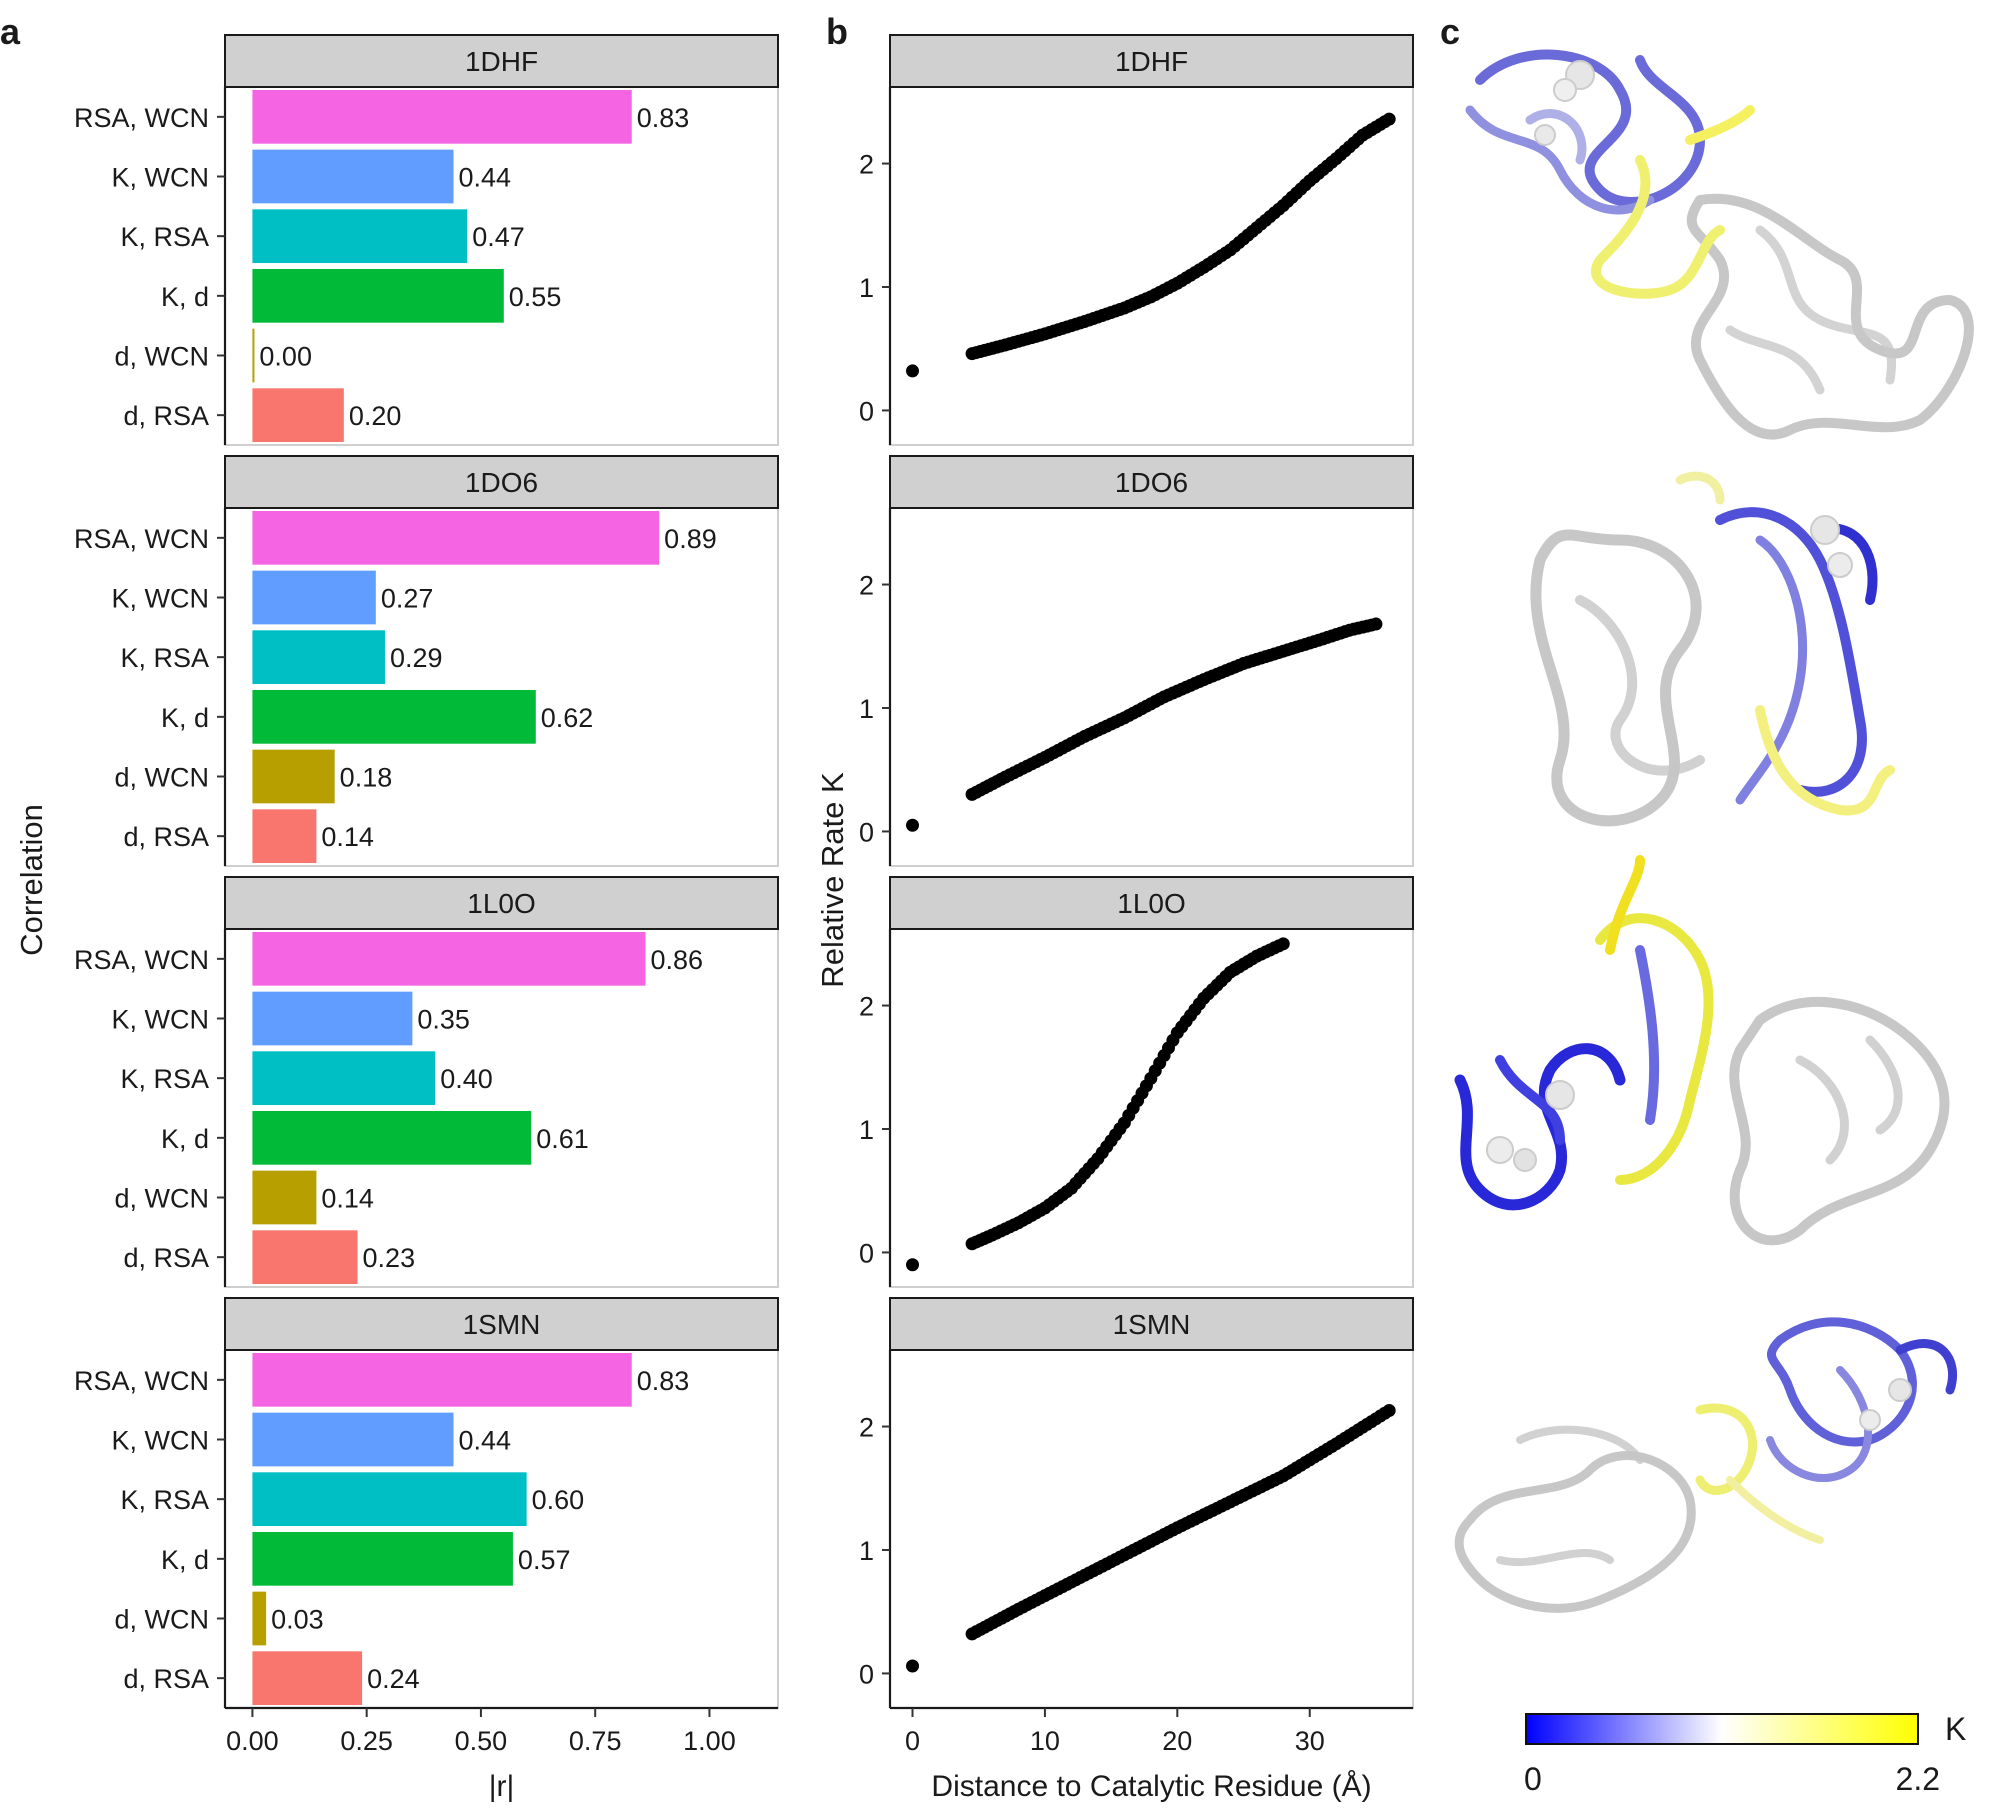  Describe the element at coordinates (284, 836) in the screenshot. I see `bar-1do6-d-rsa` at that location.